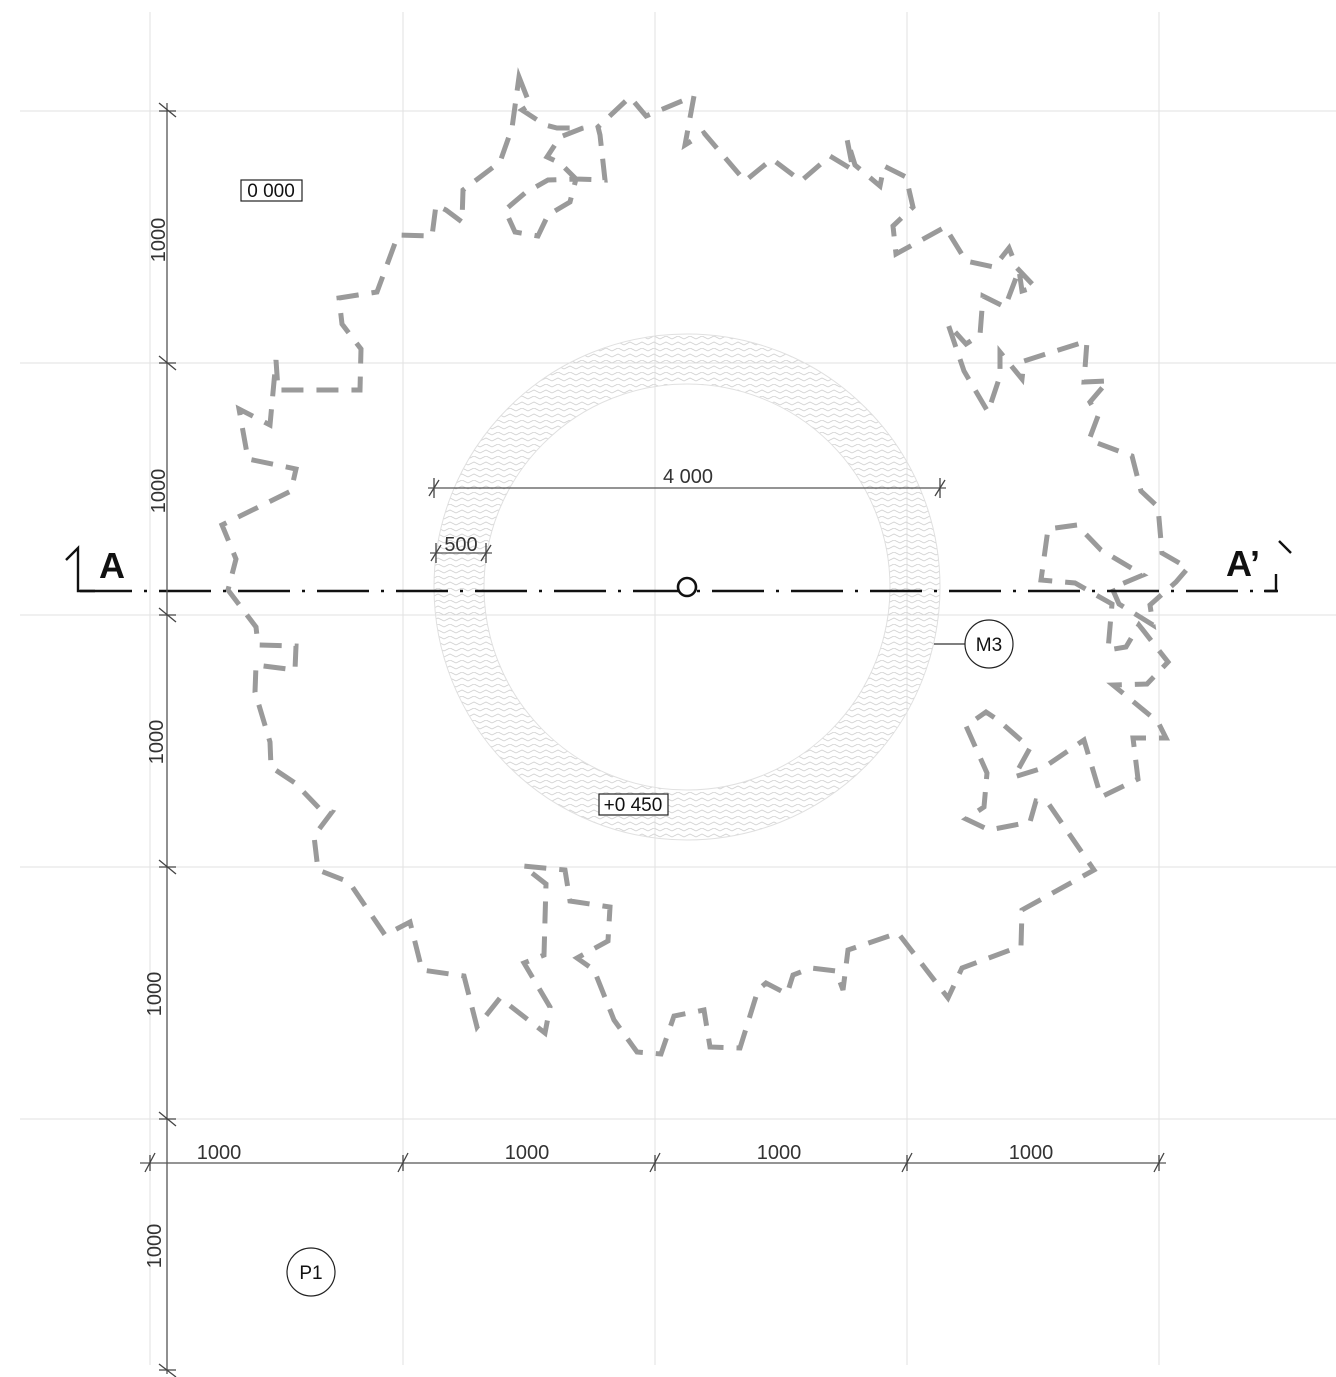  What do you see at coordinates (688, 477) in the screenshot?
I see `ring-diameter-label: 4 000` at bounding box center [688, 477].